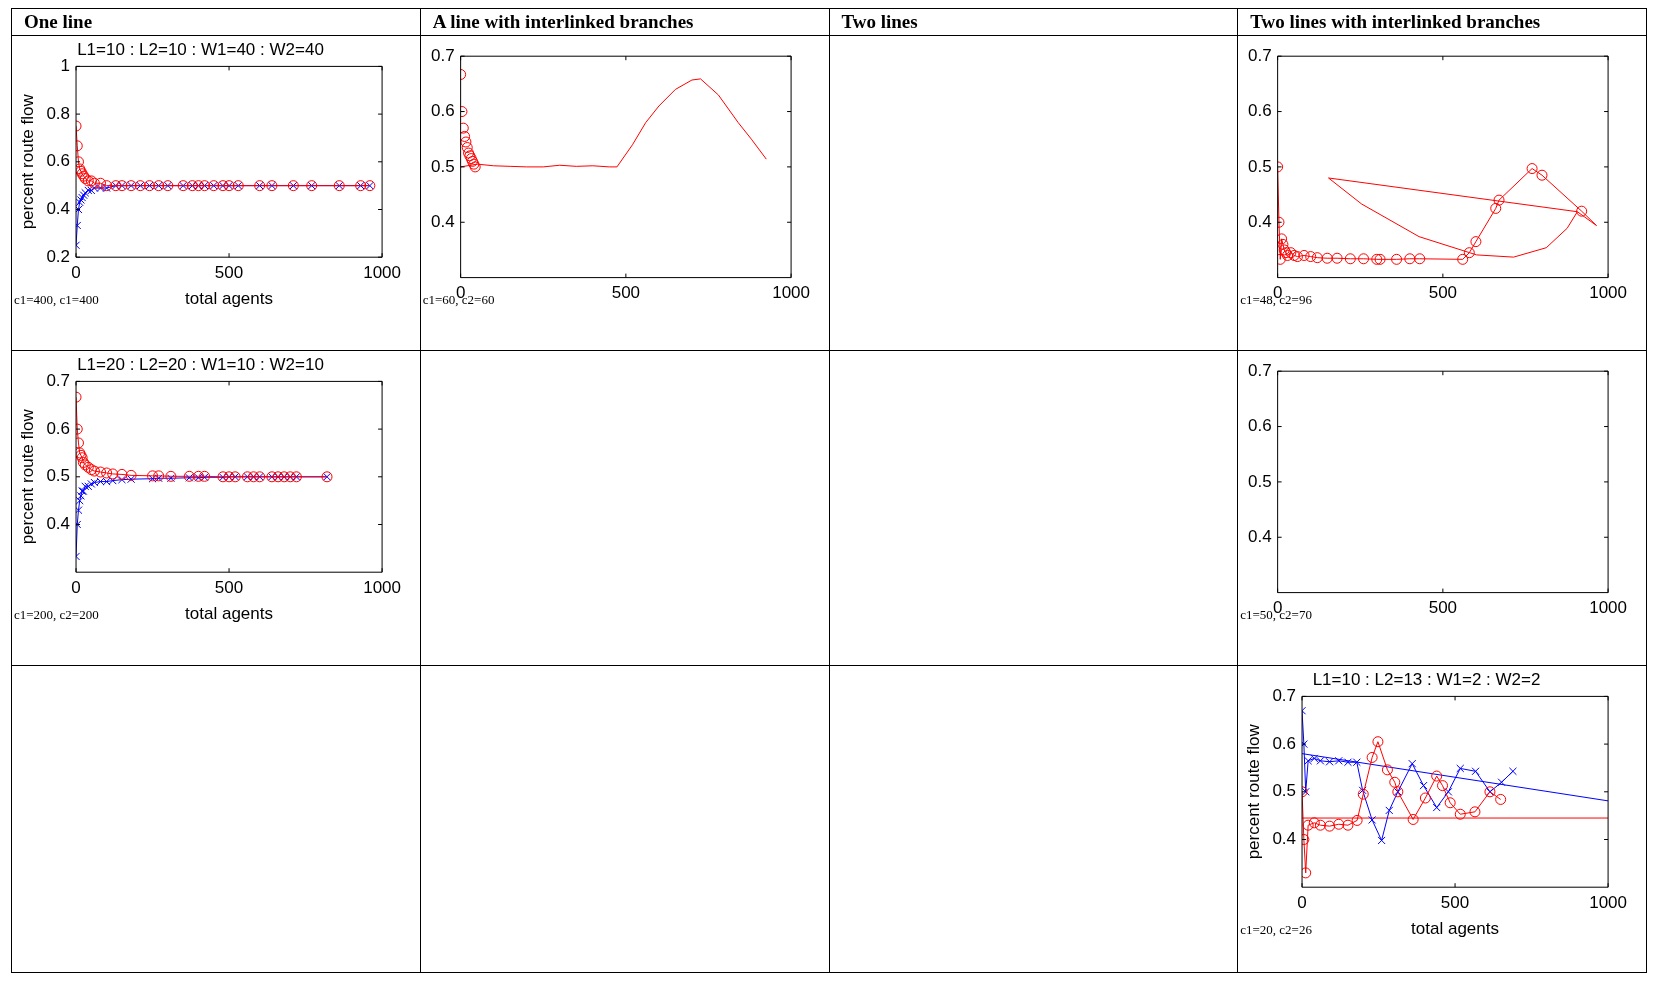 Image resolution: width=1662 pixels, height=985 pixels. What do you see at coordinates (1033, 22) in the screenshot?
I see `text: Two lines` at bounding box center [1033, 22].